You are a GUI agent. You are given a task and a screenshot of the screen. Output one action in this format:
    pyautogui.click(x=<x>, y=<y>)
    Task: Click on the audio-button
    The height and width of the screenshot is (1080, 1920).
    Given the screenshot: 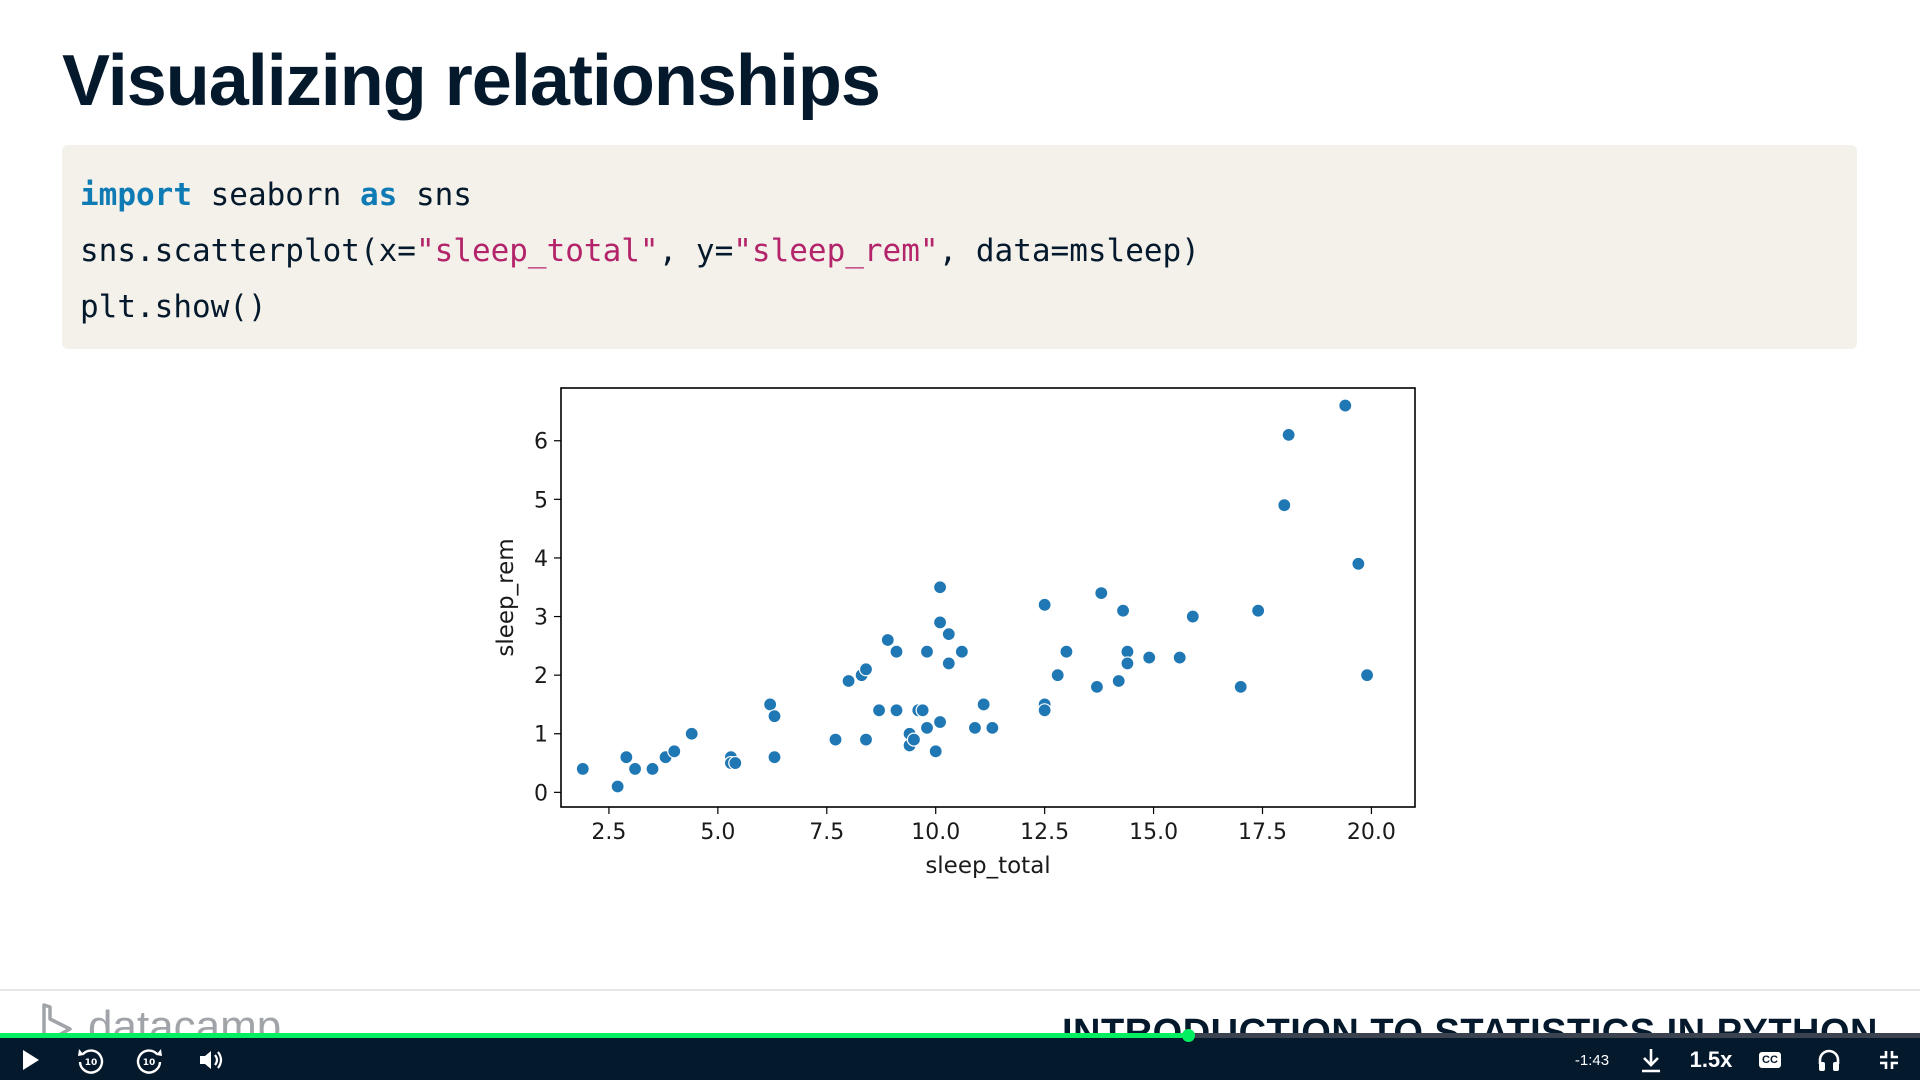 What is the action you would take?
    pyautogui.click(x=1829, y=1060)
    